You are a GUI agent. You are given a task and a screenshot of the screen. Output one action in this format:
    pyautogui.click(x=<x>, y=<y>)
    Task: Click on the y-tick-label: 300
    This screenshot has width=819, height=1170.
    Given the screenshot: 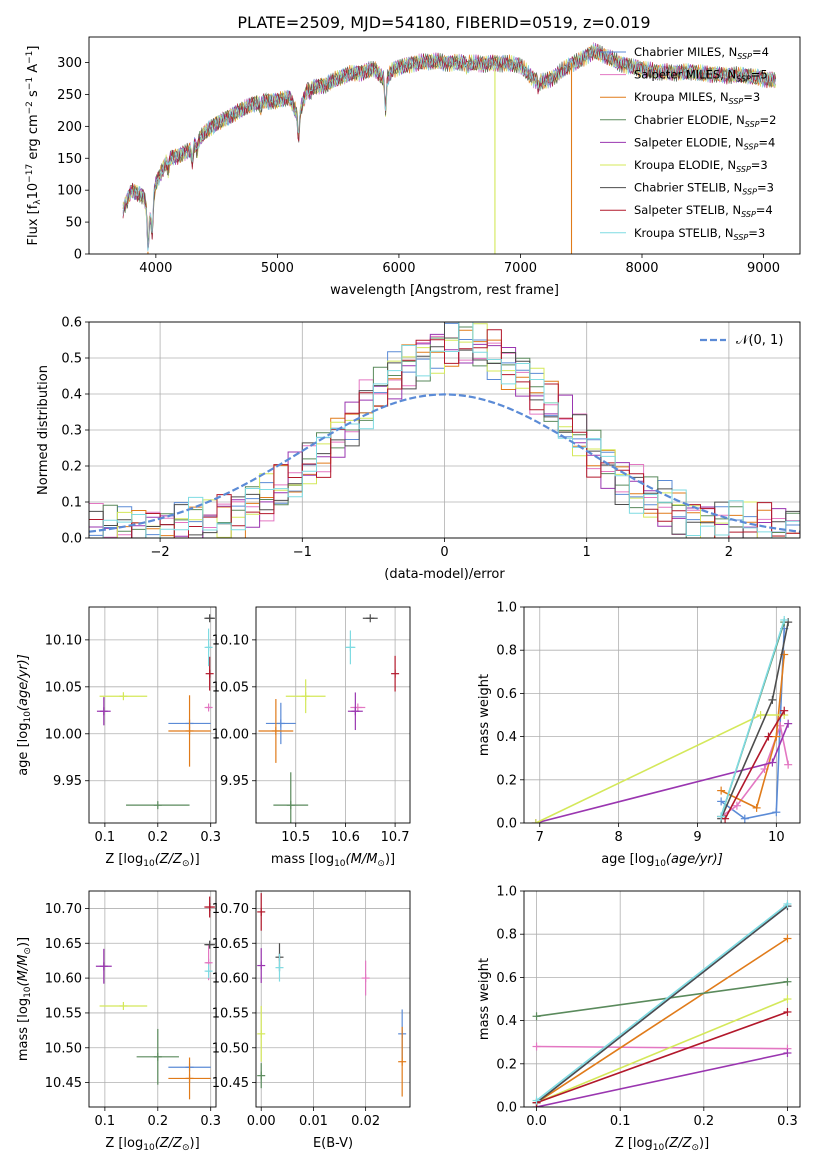 What is the action you would take?
    pyautogui.click(x=69, y=63)
    